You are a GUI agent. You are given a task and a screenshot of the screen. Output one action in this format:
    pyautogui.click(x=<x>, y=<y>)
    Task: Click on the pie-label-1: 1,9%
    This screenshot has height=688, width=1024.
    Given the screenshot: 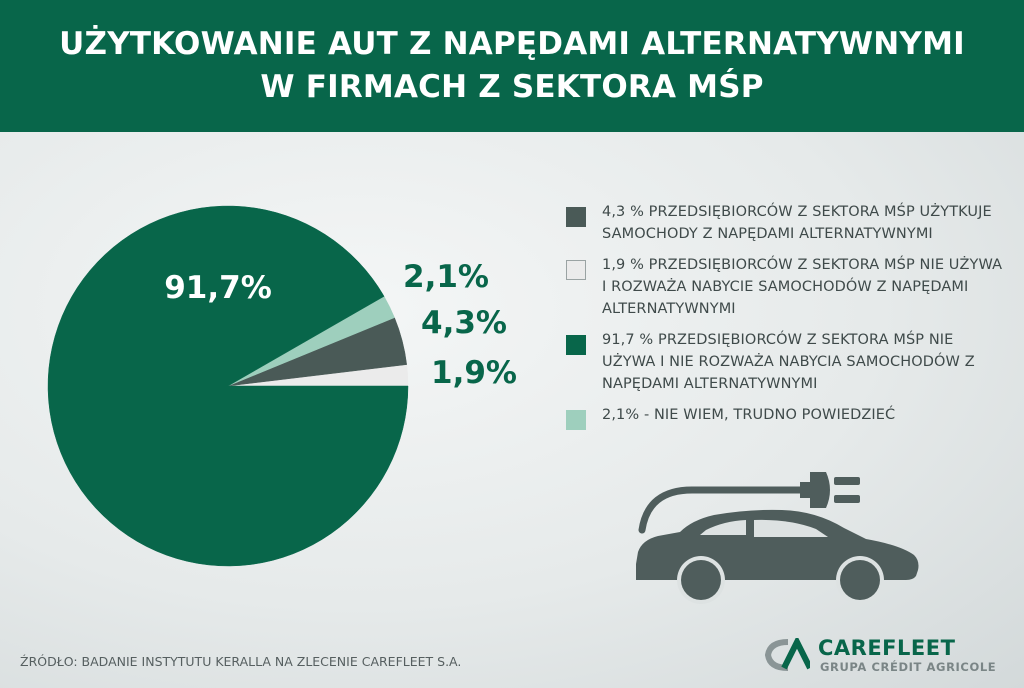 What is the action you would take?
    pyautogui.click(x=474, y=373)
    